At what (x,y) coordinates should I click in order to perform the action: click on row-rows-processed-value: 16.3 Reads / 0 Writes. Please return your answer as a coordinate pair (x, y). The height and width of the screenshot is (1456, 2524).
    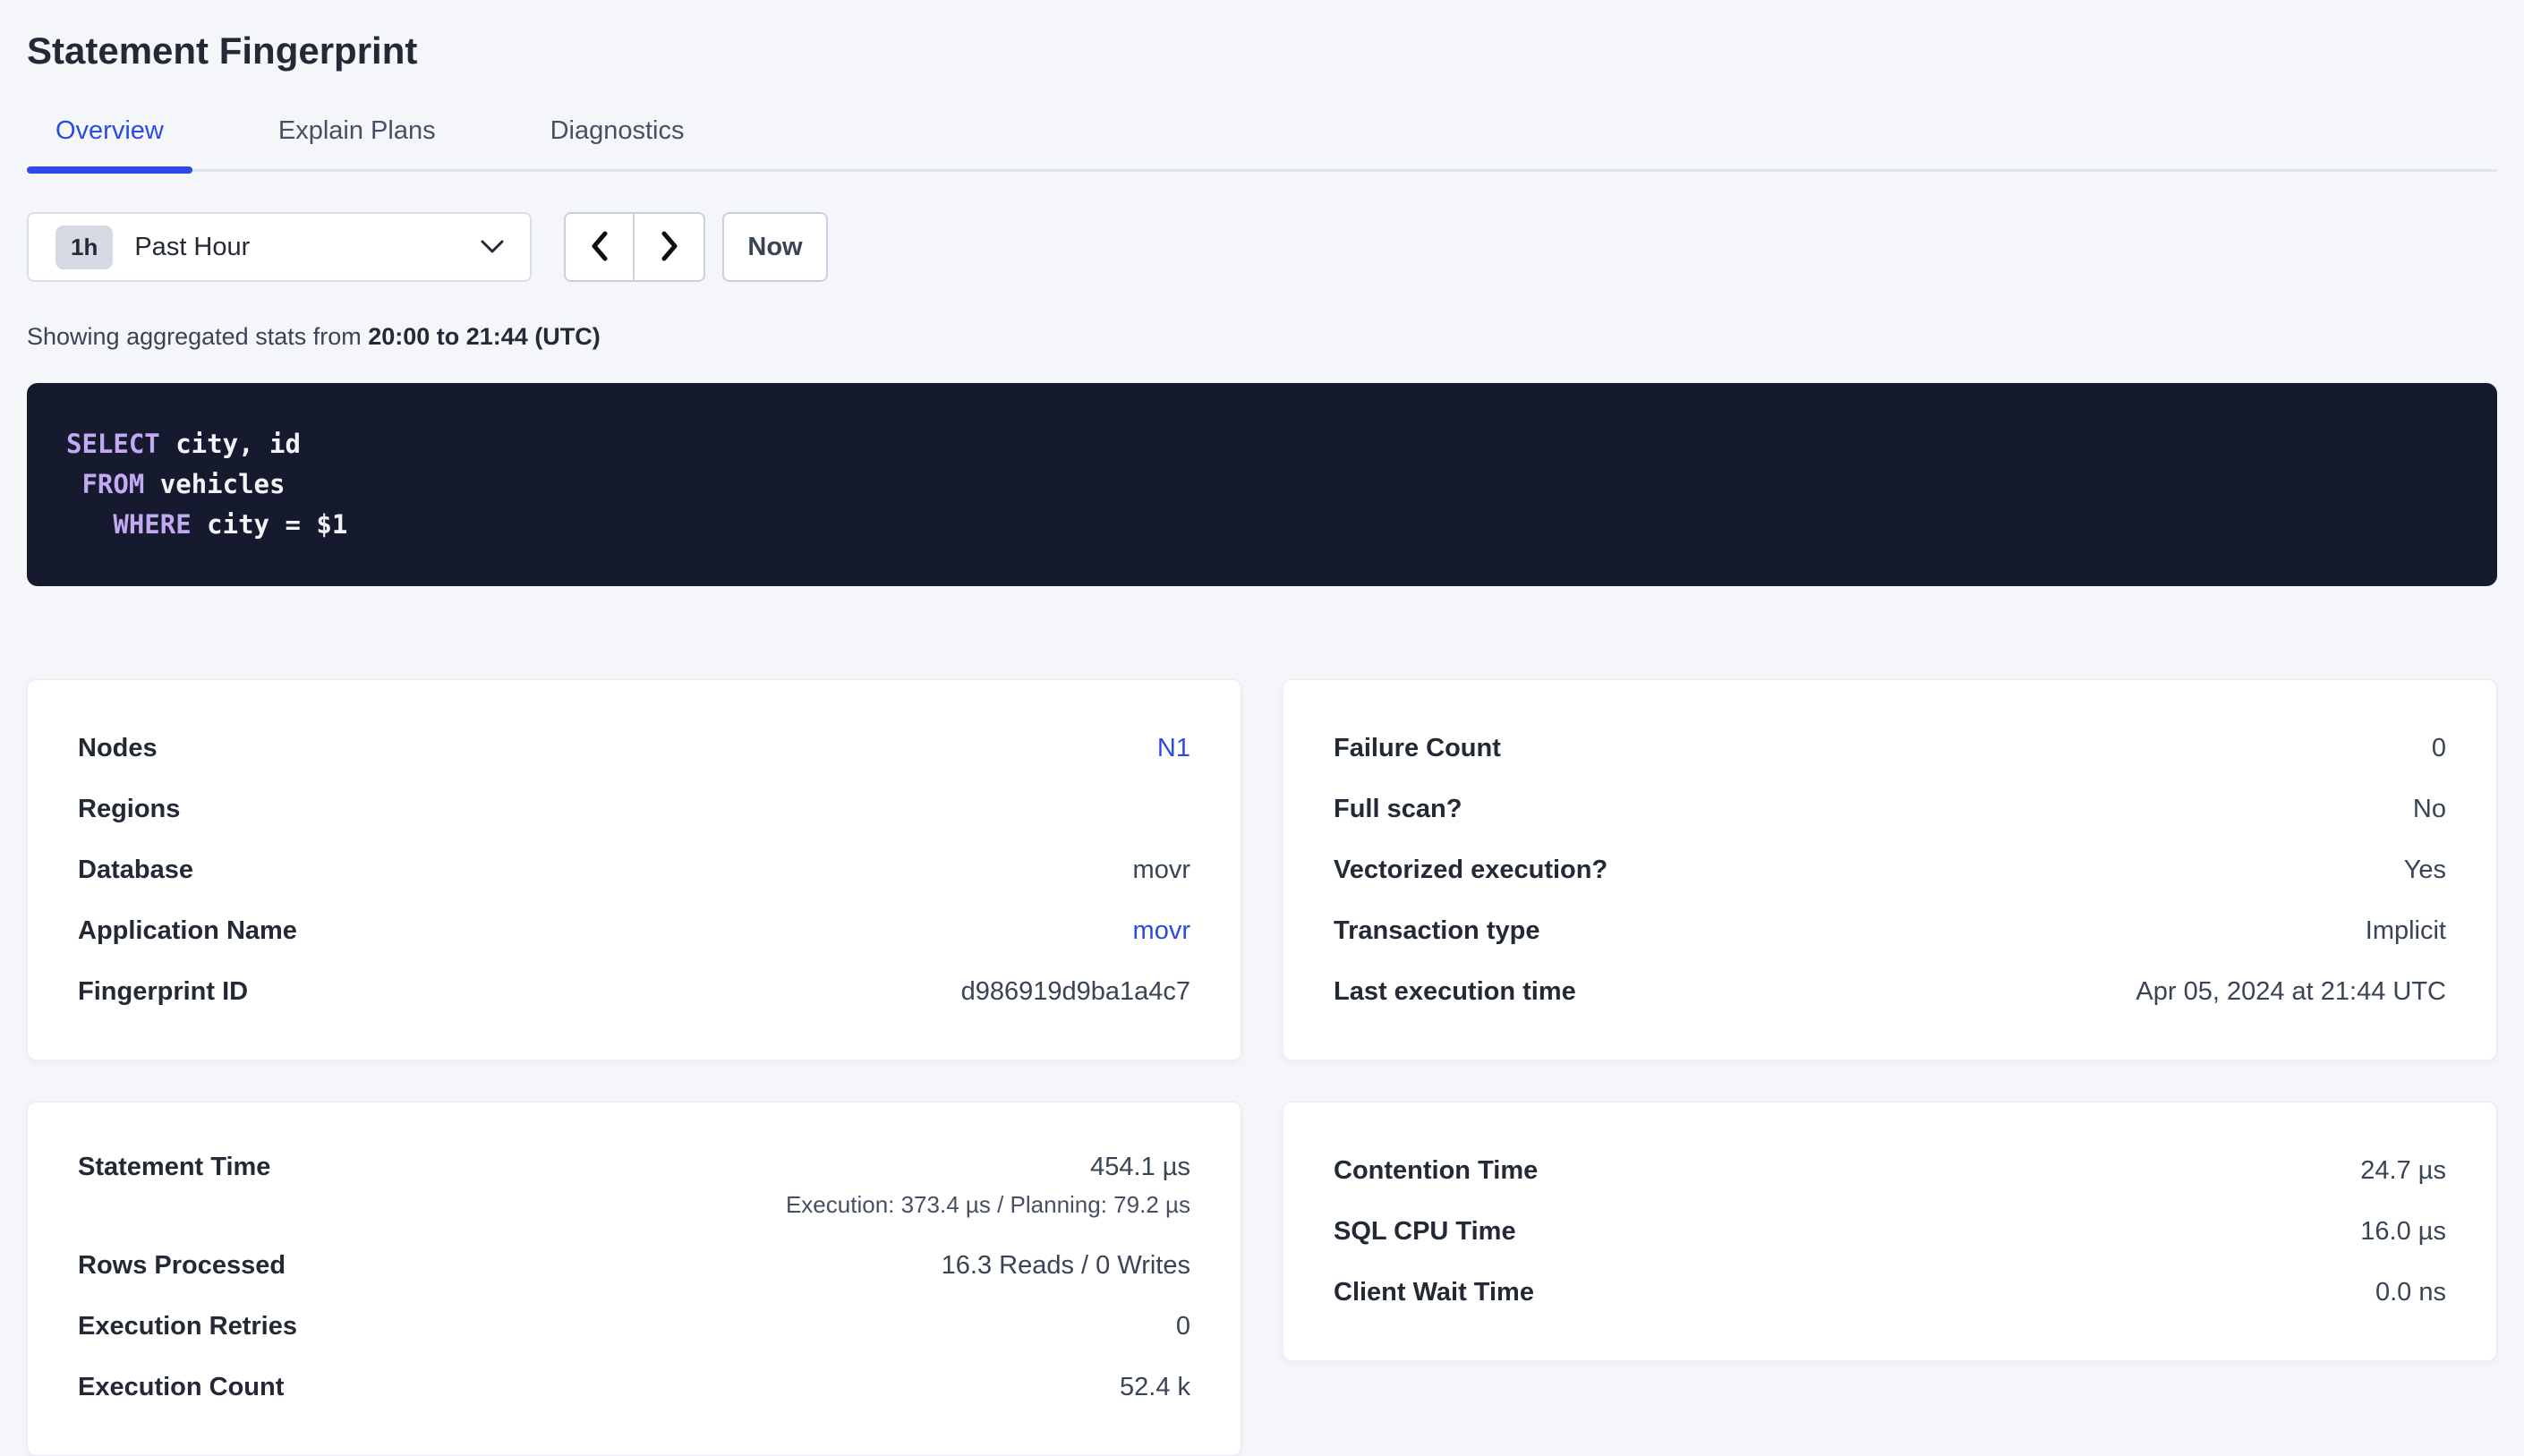
    Looking at the image, I should click on (1065, 1265).